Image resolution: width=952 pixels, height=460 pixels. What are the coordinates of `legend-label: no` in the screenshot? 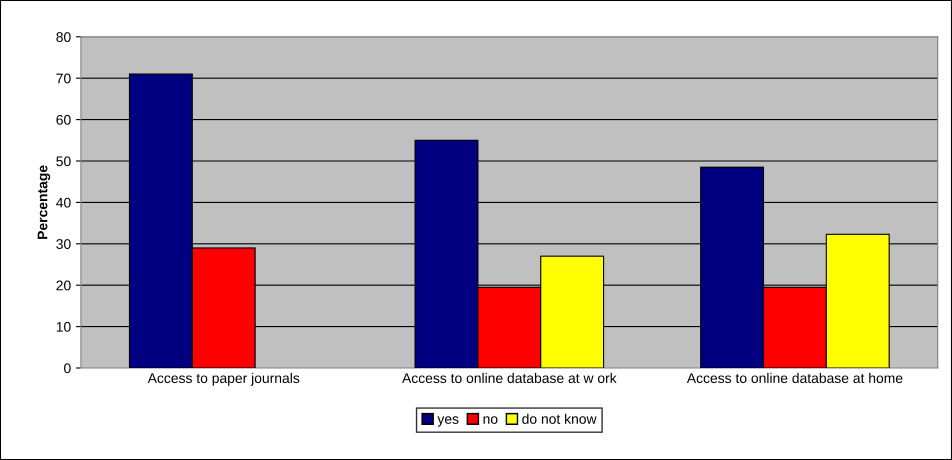 It's located at (491, 420).